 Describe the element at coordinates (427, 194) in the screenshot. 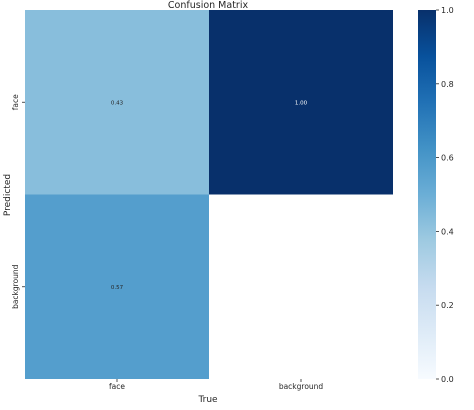

I see `colorbar` at that location.